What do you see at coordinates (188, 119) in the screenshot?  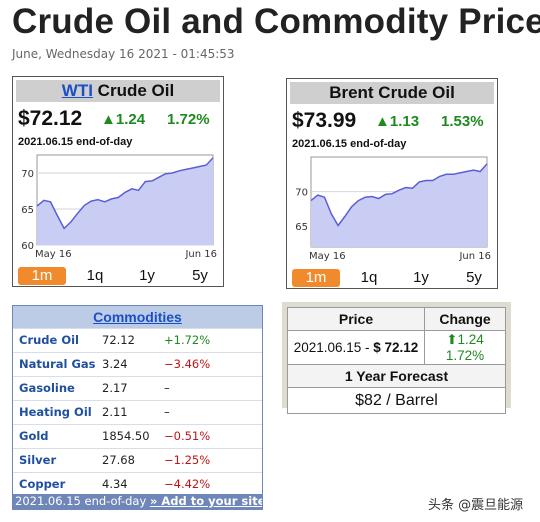 I see `wti-change-percent: 1.72%` at bounding box center [188, 119].